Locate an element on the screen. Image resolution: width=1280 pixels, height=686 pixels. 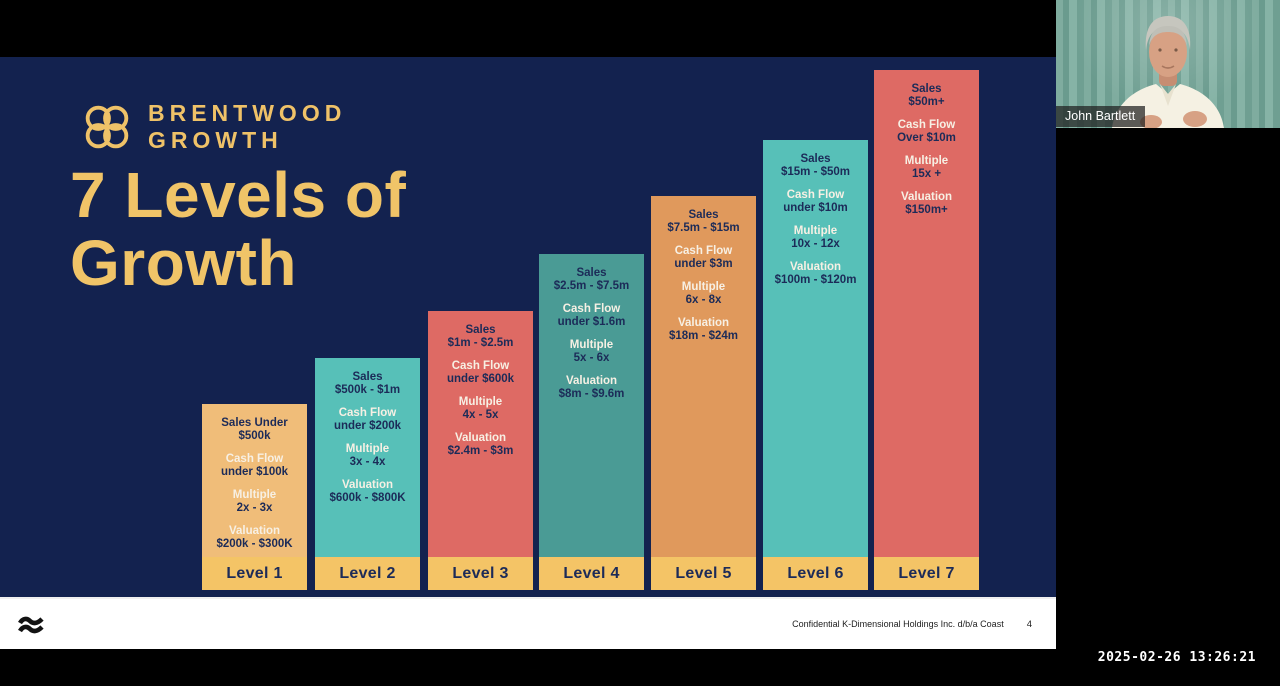
valuation-section: Valuation $150m+ is located at coordinates (926, 204).